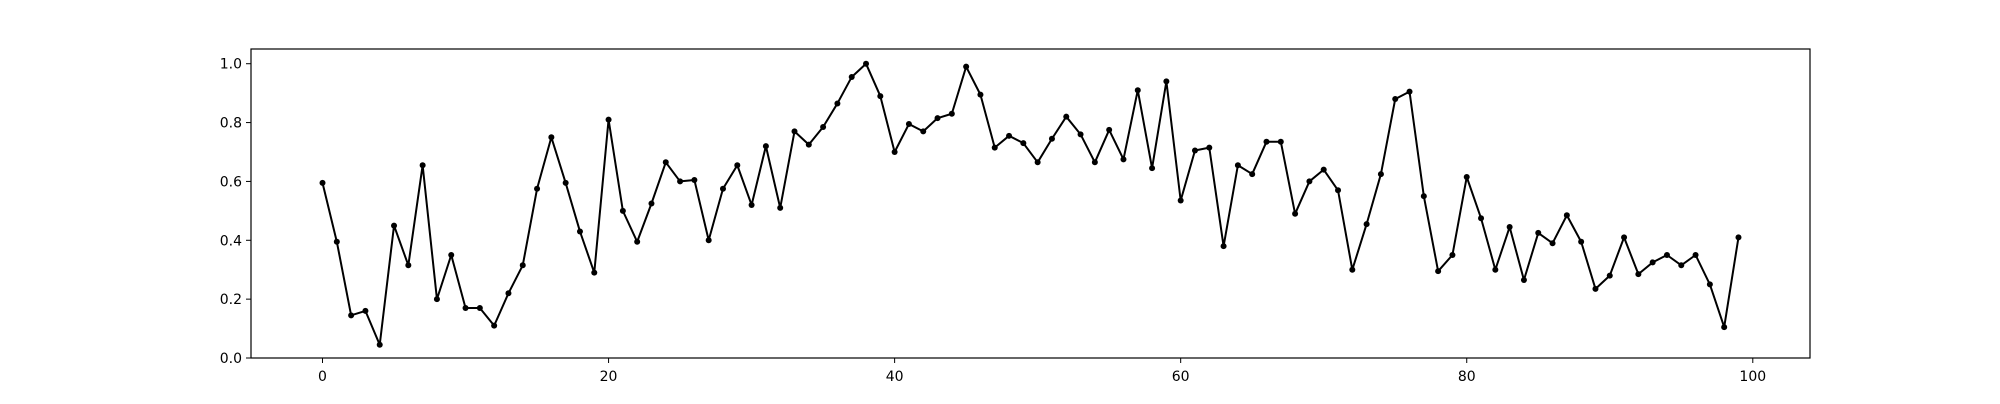 This screenshot has width=2000, height=404. Describe the element at coordinates (609, 377) in the screenshot. I see `x-tick-label: 20` at that location.